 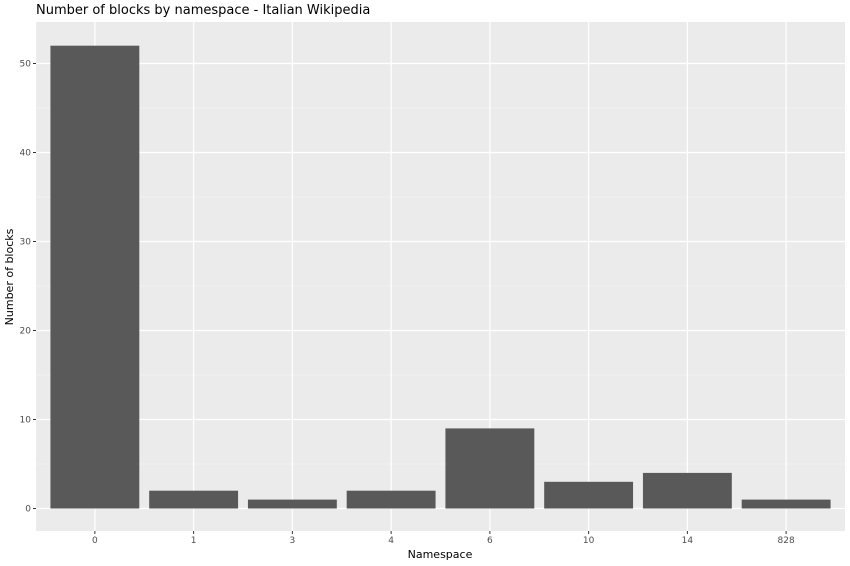 What do you see at coordinates (26, 154) in the screenshot?
I see `y-tick-label: 40` at bounding box center [26, 154].